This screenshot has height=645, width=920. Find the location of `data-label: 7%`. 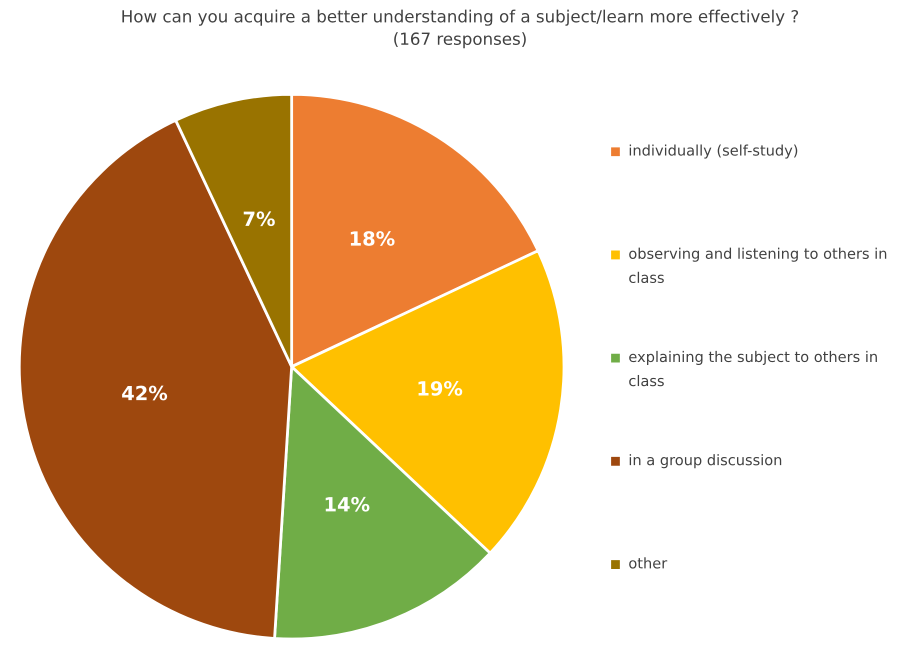

data-label: 7% is located at coordinates (259, 218).